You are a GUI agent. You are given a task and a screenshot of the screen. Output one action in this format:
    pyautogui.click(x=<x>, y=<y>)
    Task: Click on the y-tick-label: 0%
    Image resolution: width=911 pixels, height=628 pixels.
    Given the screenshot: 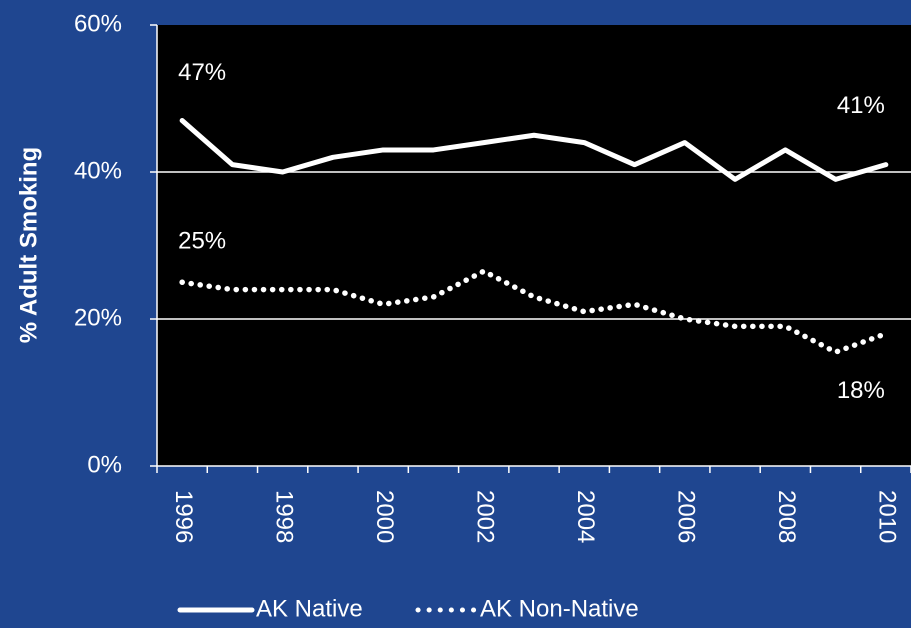 What is the action you would take?
    pyautogui.click(x=104, y=464)
    